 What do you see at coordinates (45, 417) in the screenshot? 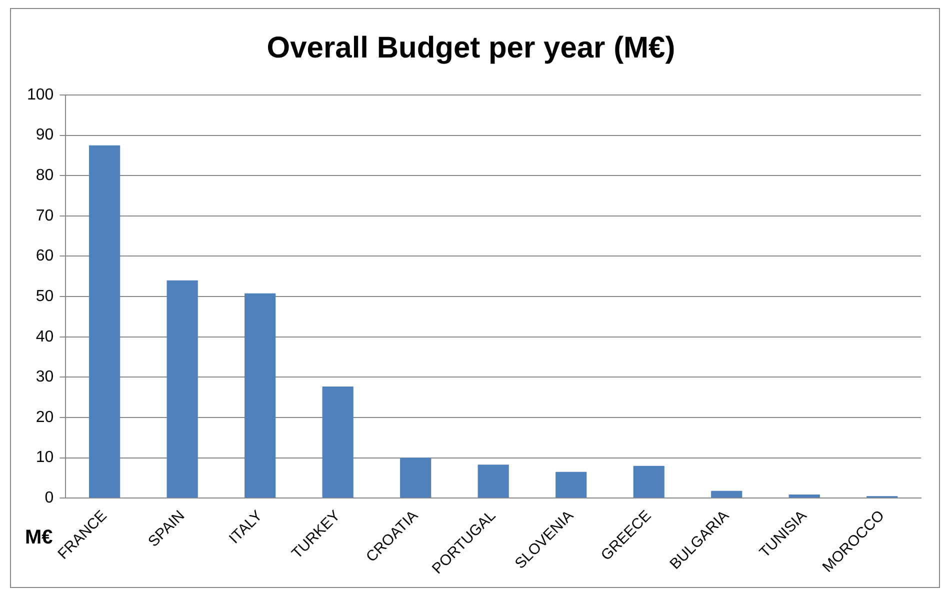
I see `y-tick-label: 20` at bounding box center [45, 417].